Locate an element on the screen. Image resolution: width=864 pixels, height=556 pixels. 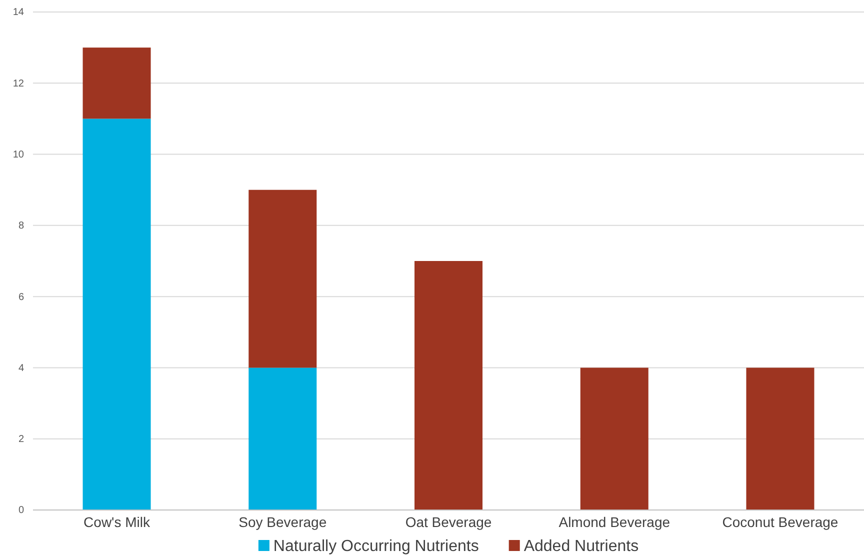
y-tick-label: 0 is located at coordinates (21, 510).